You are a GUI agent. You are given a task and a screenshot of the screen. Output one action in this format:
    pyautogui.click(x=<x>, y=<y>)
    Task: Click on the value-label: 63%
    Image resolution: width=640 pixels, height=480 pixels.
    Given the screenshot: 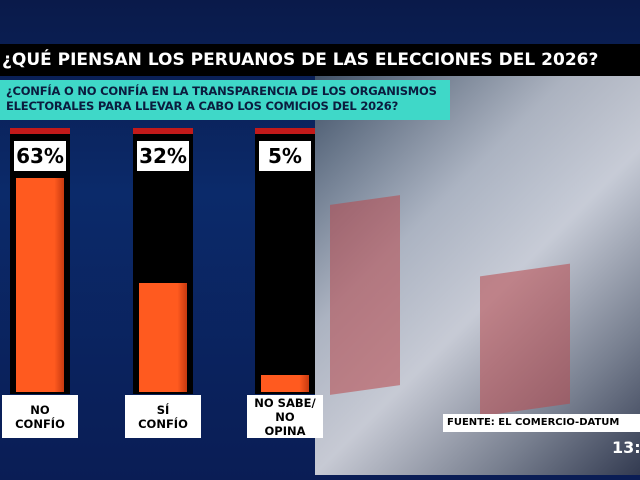 What is the action you would take?
    pyautogui.click(x=40, y=156)
    